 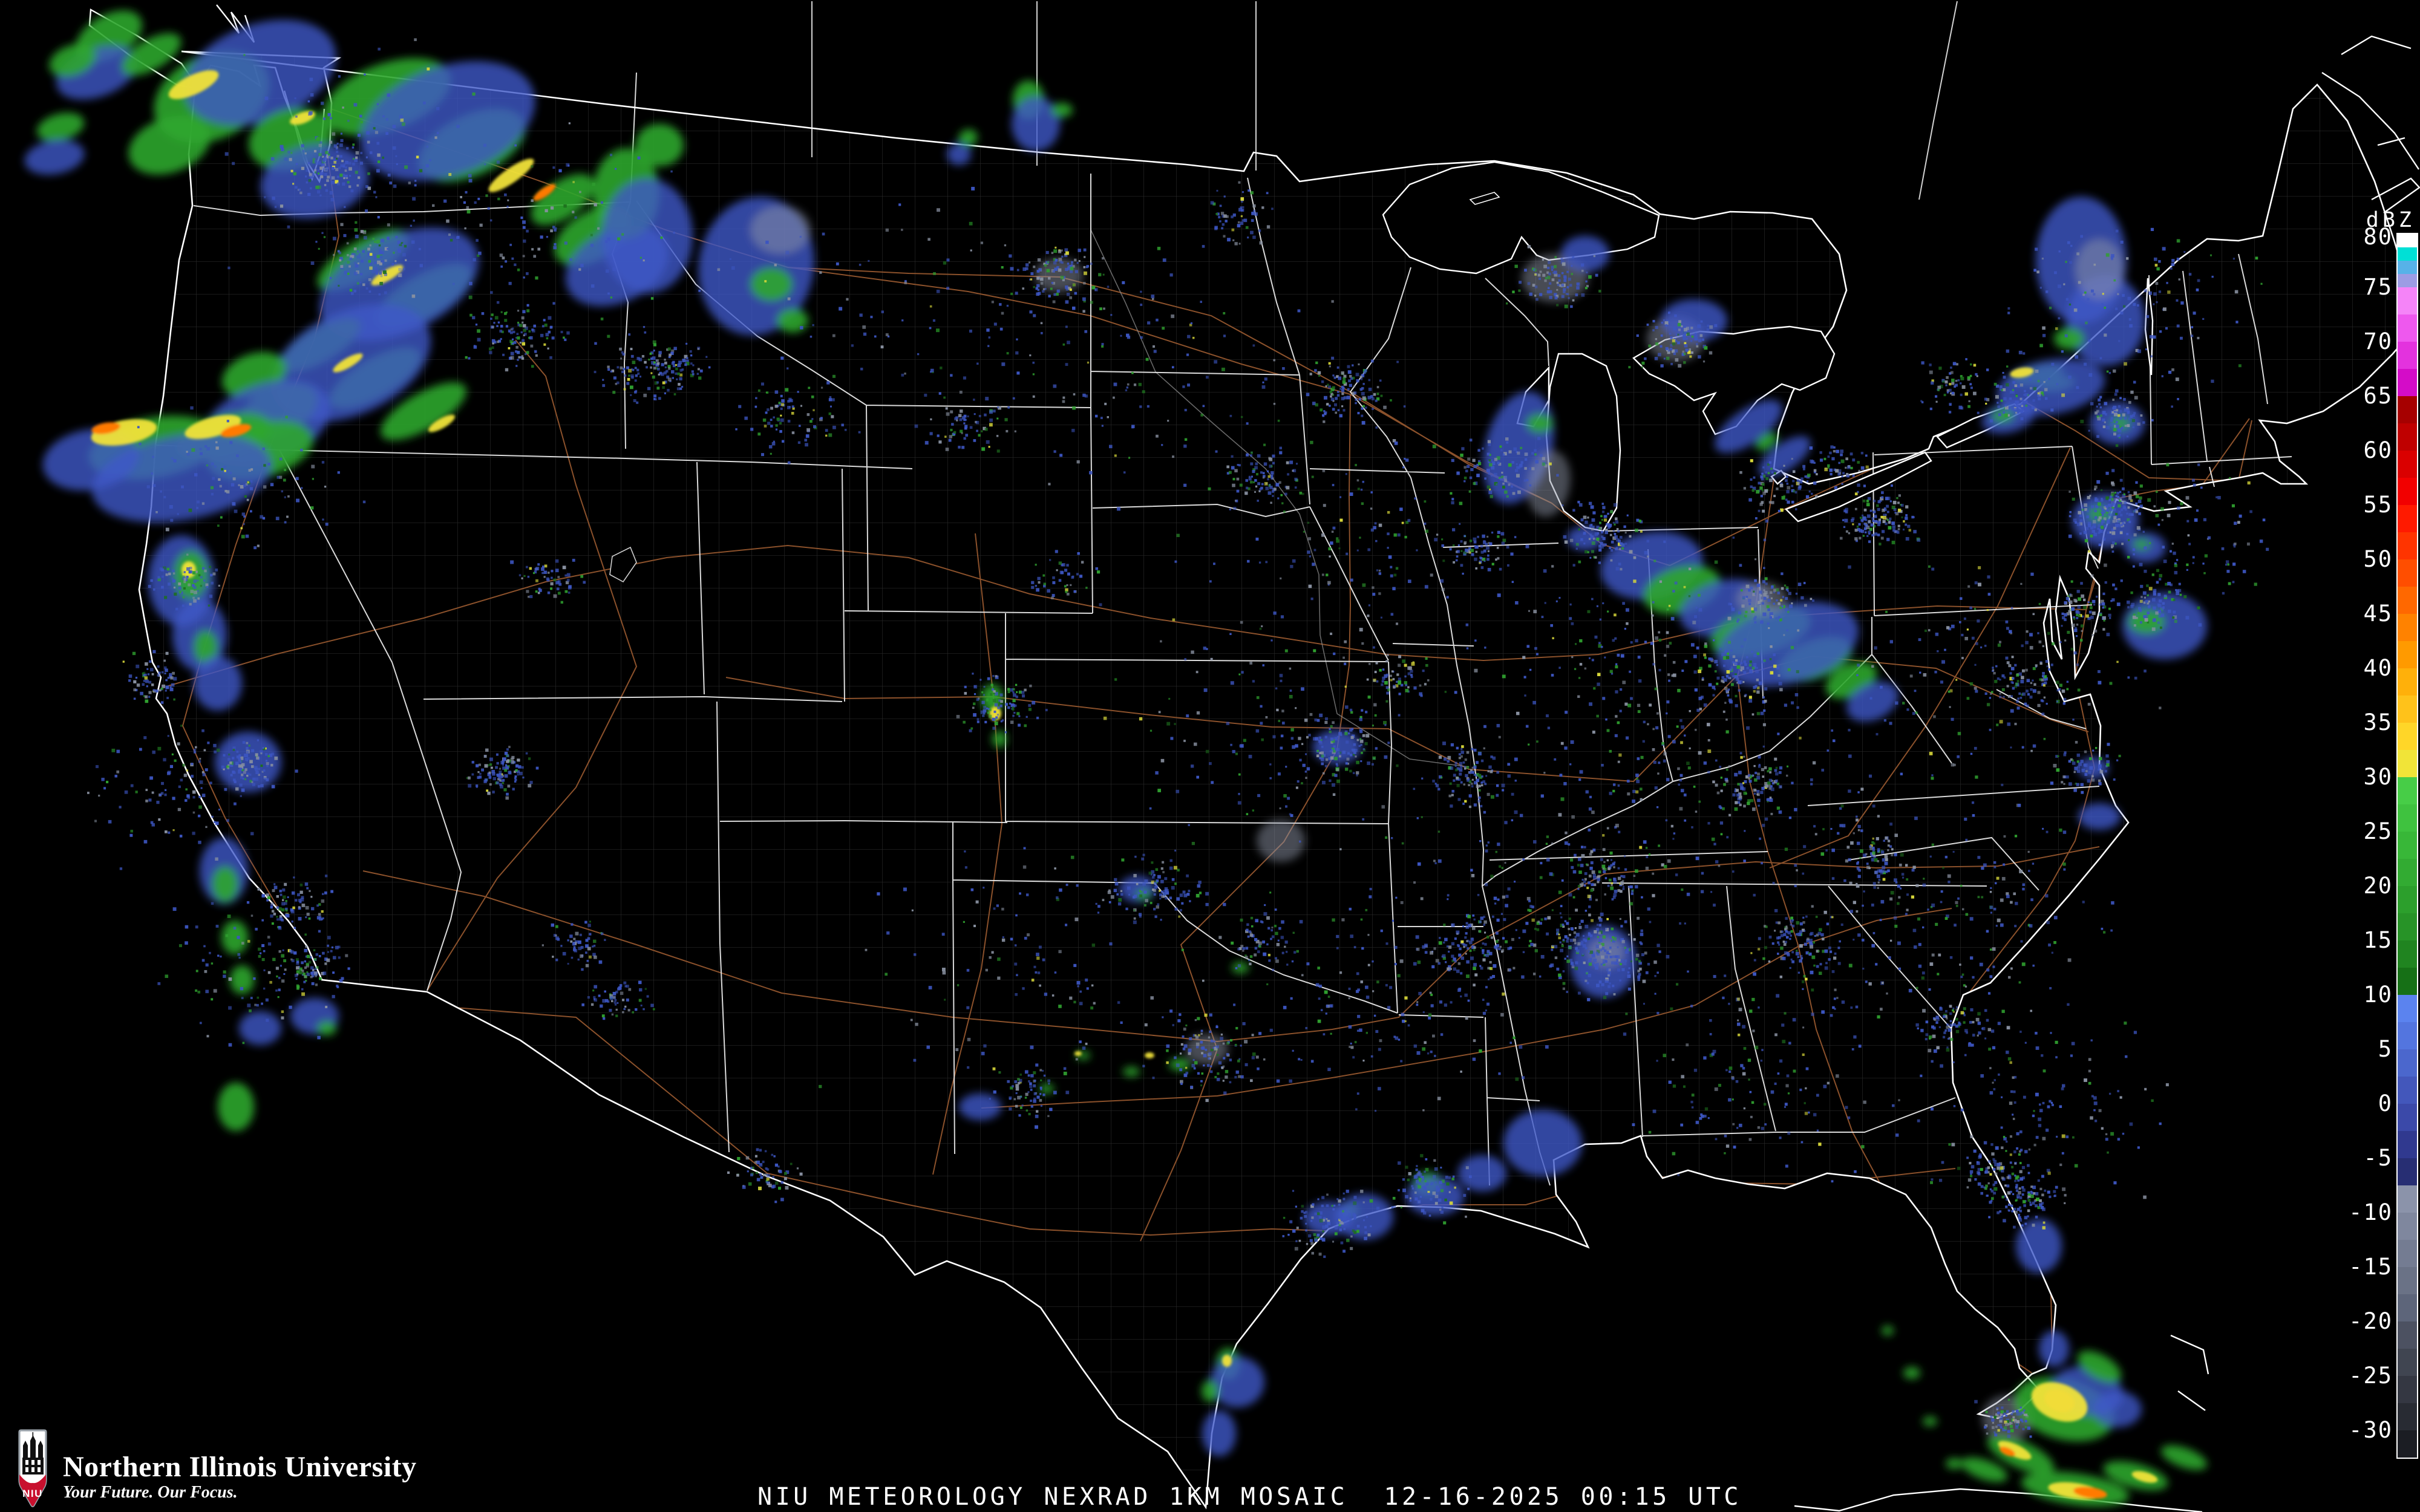 I want to click on dbz-tick-label: -20, so click(x=2371, y=1321).